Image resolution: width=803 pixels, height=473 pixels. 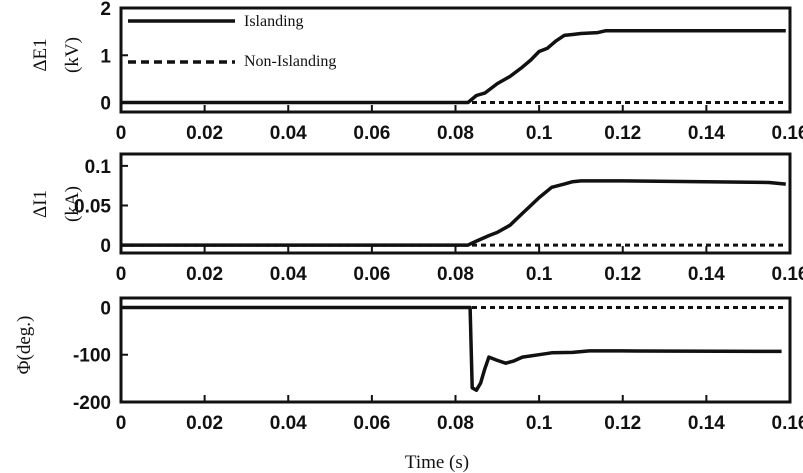 I want to click on panel-3-xtick-label: 0.06, so click(x=371, y=423).